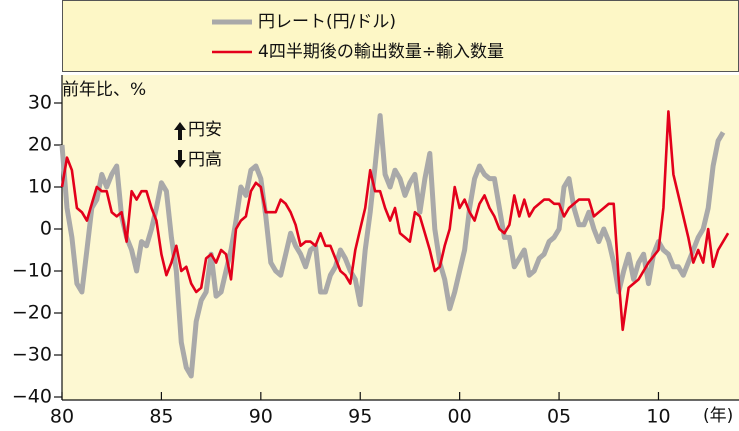 This screenshot has width=739, height=431. What do you see at coordinates (360, 417) in the screenshot?
I see `x-tick-label: 95` at bounding box center [360, 417].